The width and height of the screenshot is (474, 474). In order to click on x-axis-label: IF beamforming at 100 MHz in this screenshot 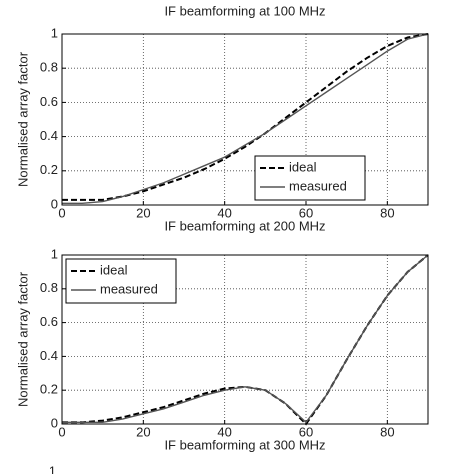, I will do `click(244, 10)`.